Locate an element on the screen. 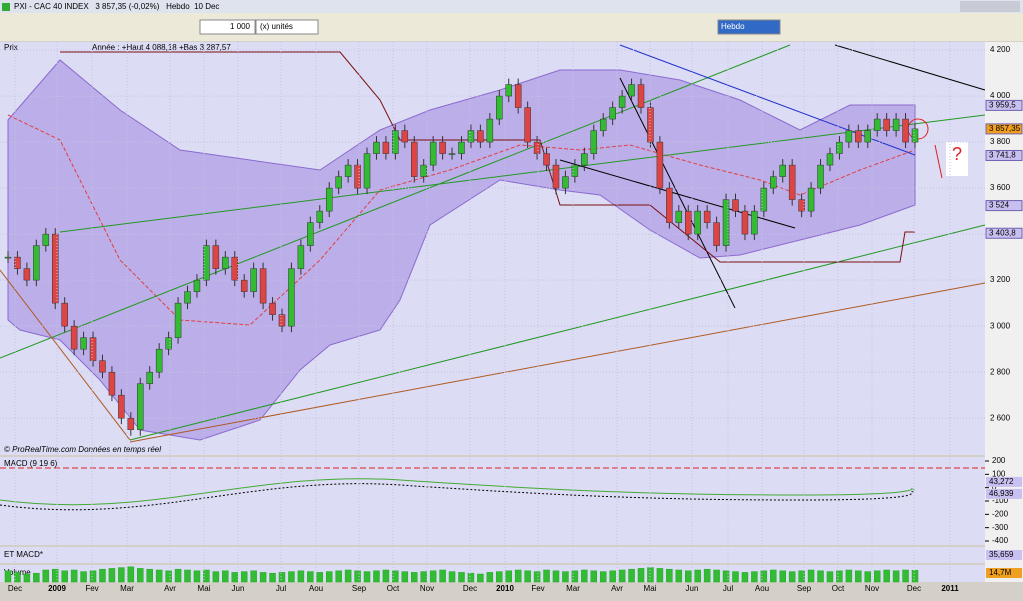 The image size is (1023, 601). x-tick-label: Jun is located at coordinates (692, 588).